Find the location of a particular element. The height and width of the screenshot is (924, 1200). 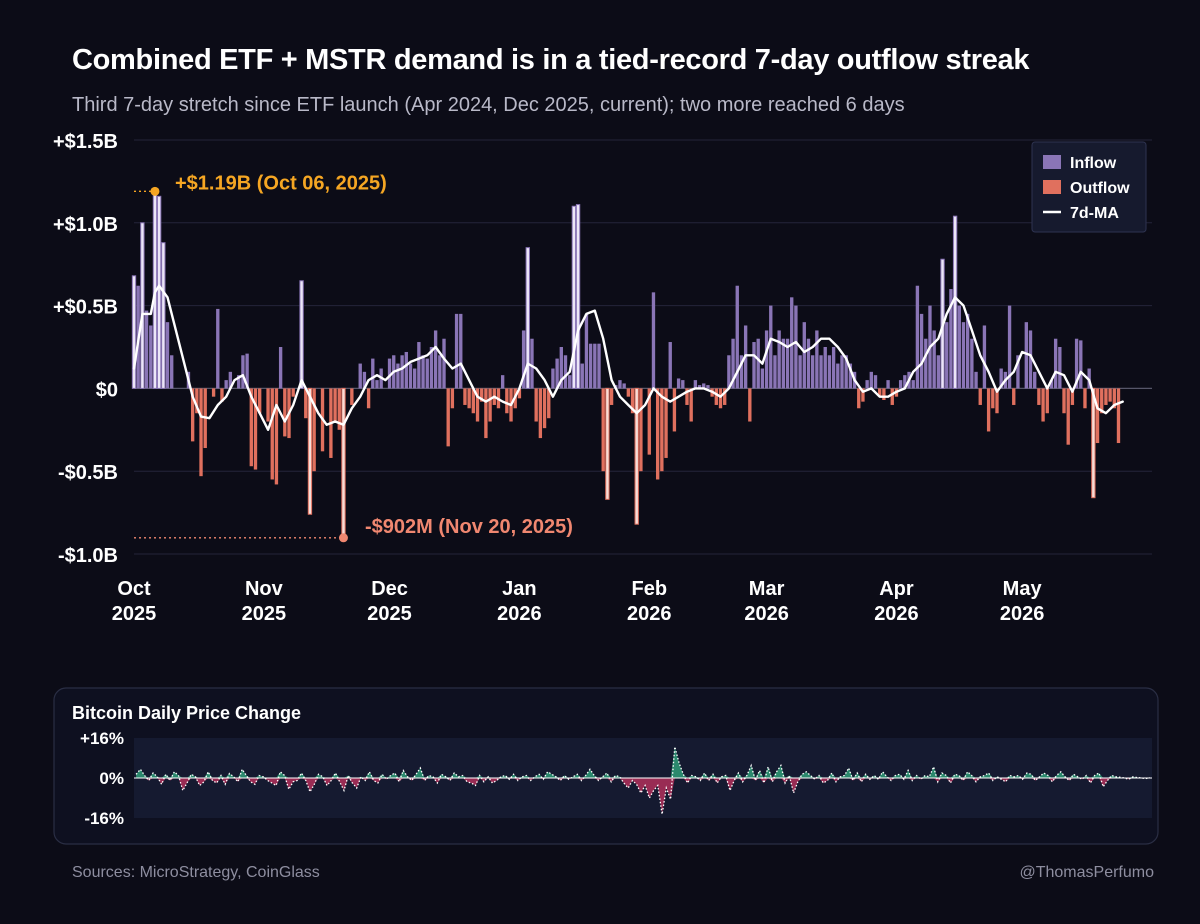

legend-label: Outflow is located at coordinates (1100, 188).